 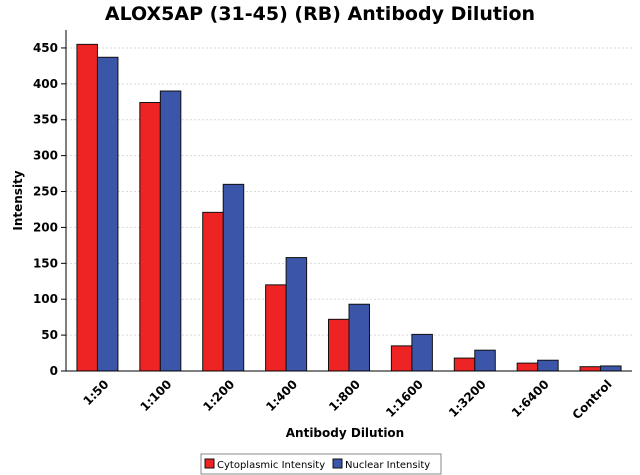 What do you see at coordinates (45, 263) in the screenshot?
I see `y-tick-label: 150` at bounding box center [45, 263].